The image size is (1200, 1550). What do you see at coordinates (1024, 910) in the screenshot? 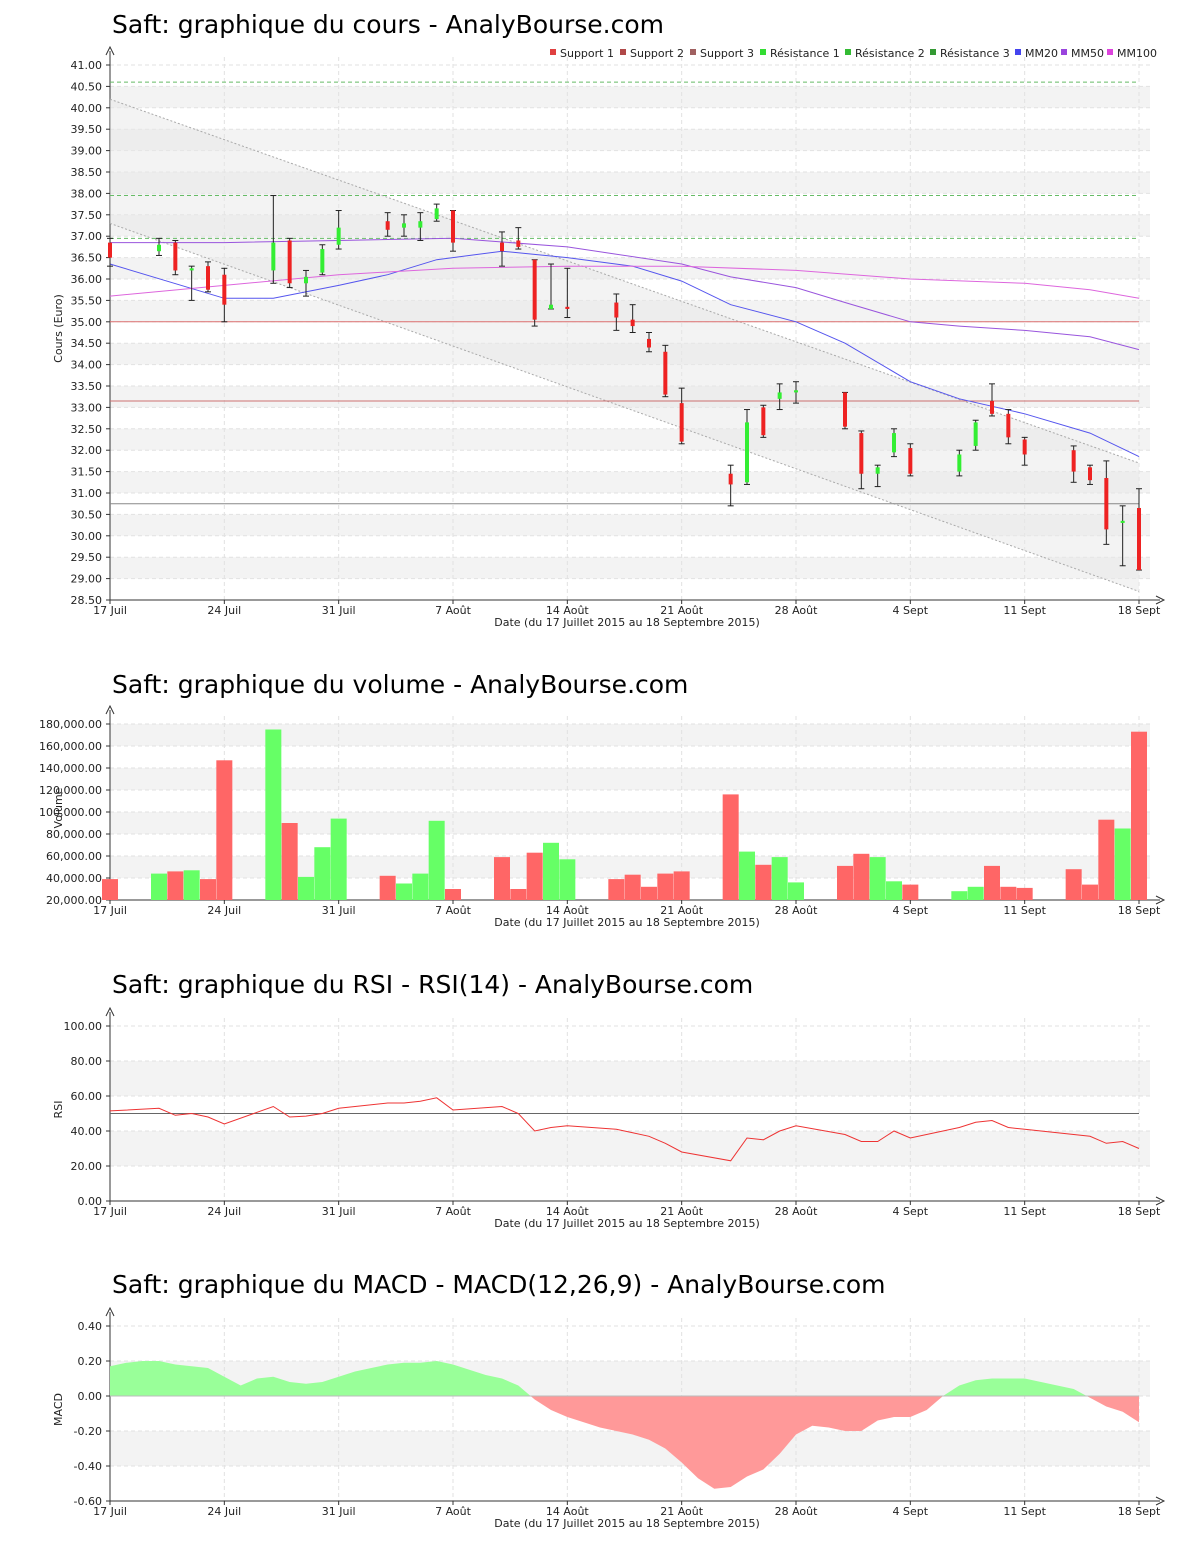
I see `x-tick-label: 11 Sept` at bounding box center [1024, 910].